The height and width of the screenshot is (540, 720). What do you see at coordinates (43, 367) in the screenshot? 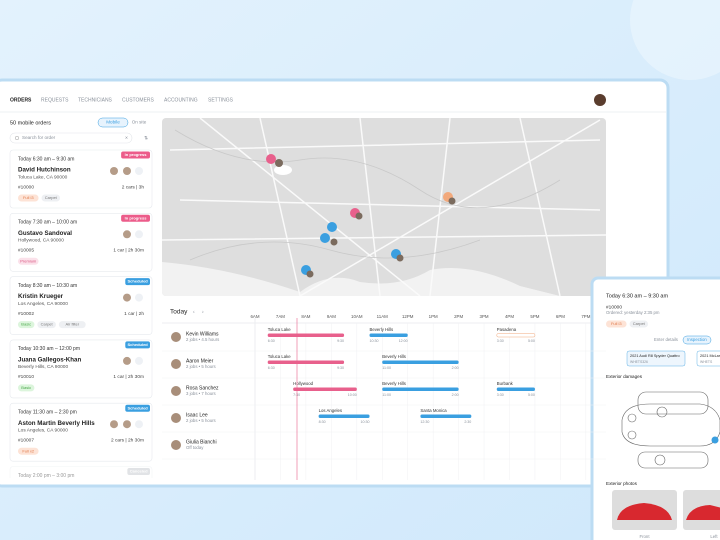
I see `customer-address: Beverly Hills, CA 90000` at bounding box center [43, 367].